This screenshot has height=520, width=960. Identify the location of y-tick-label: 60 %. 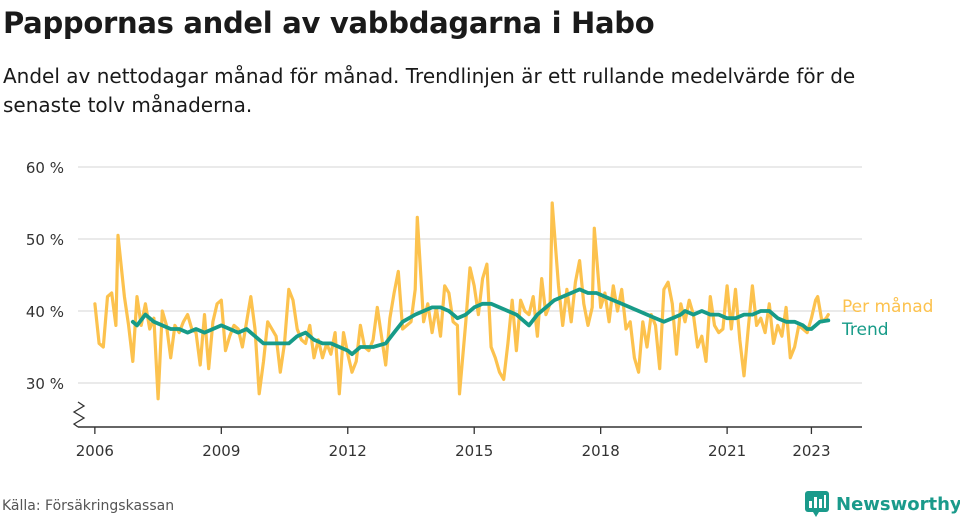
(45, 168).